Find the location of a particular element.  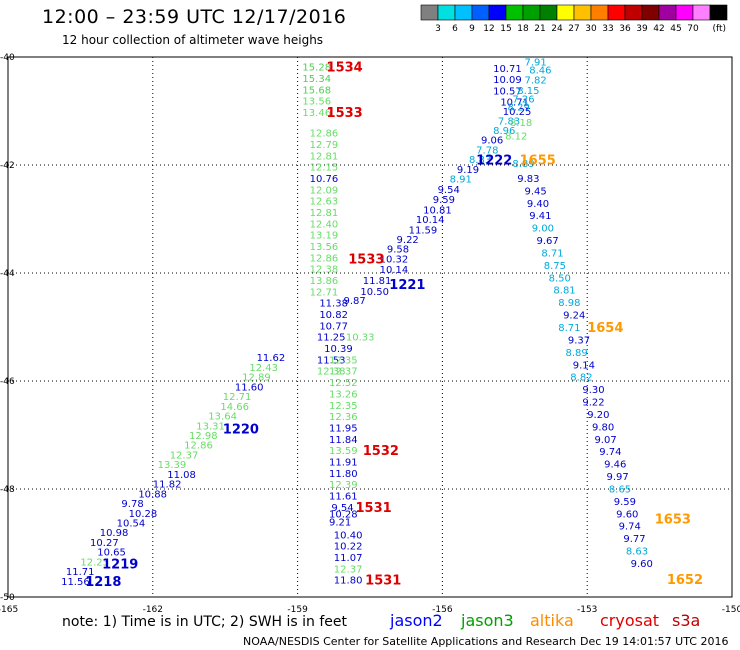

data-point: 10.28 is located at coordinates (343, 514).